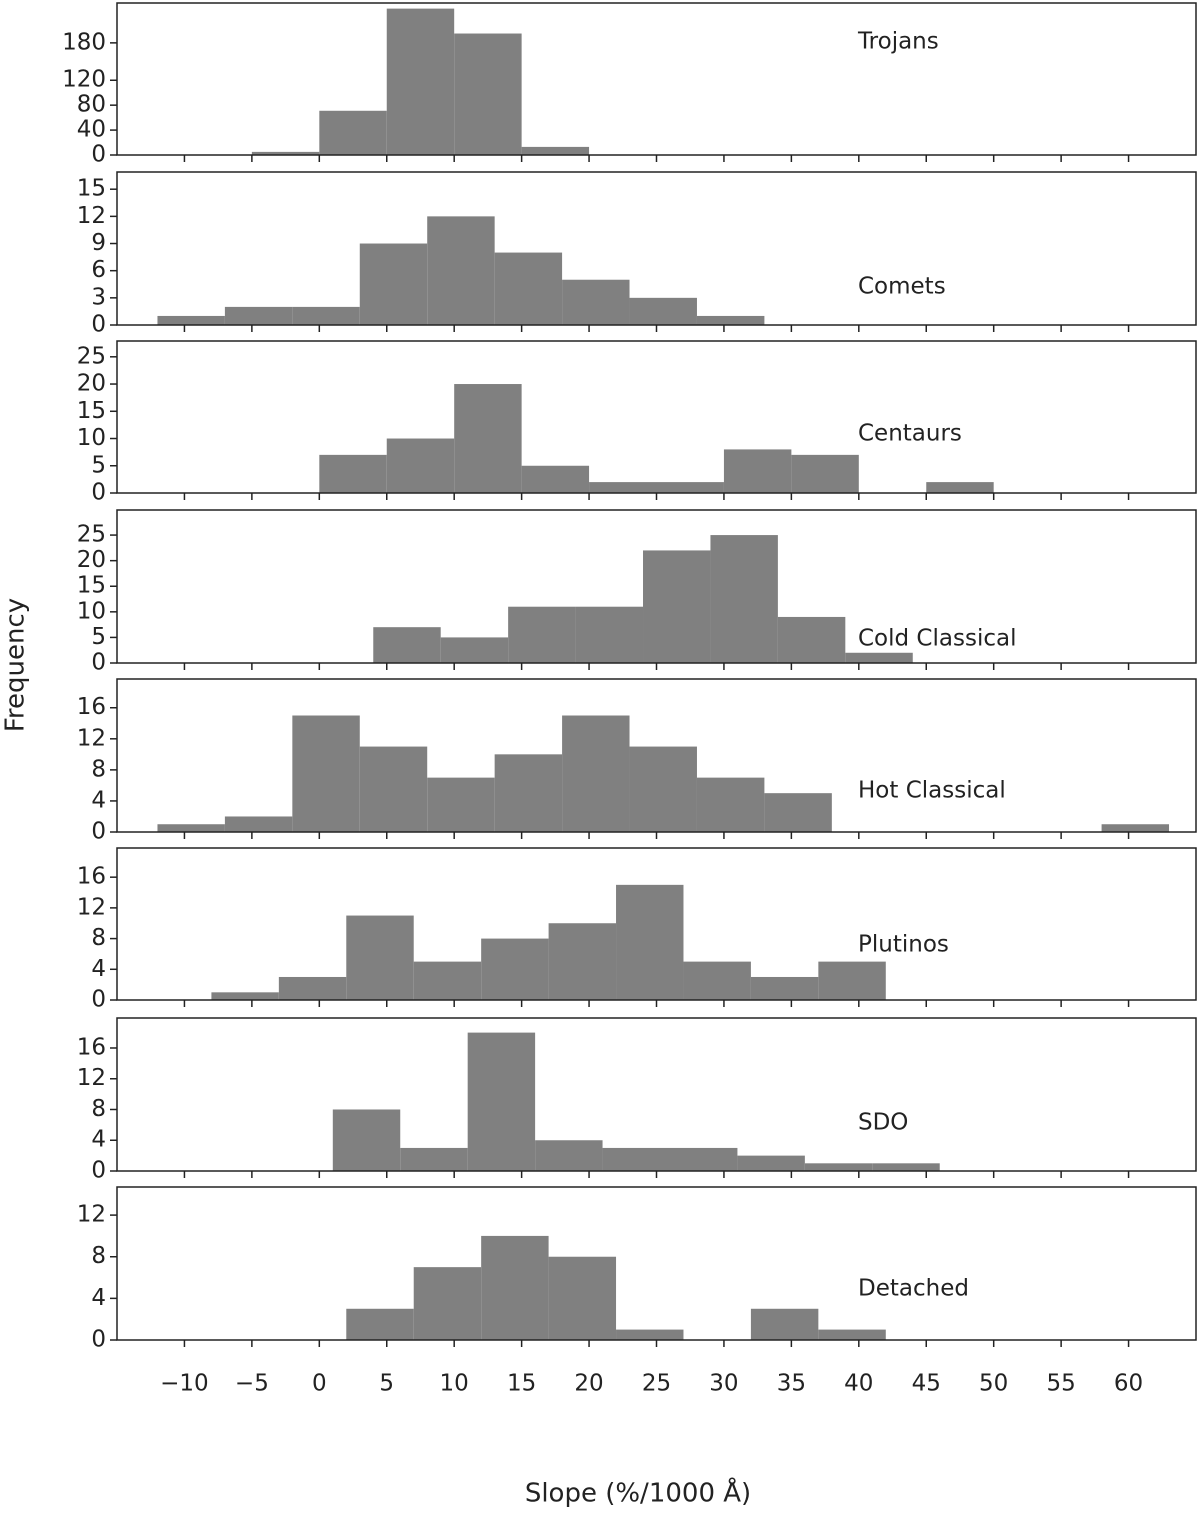 The image size is (1200, 1514). What do you see at coordinates (386, 1384) in the screenshot?
I see `x-tick-label: 5` at bounding box center [386, 1384].